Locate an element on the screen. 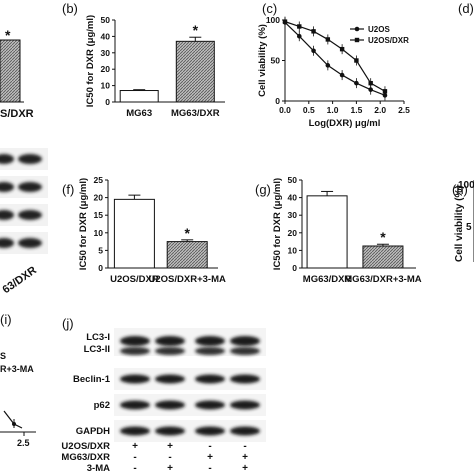 The width and height of the screenshot is (474, 474). legend-label: U2OS is located at coordinates (379, 29).